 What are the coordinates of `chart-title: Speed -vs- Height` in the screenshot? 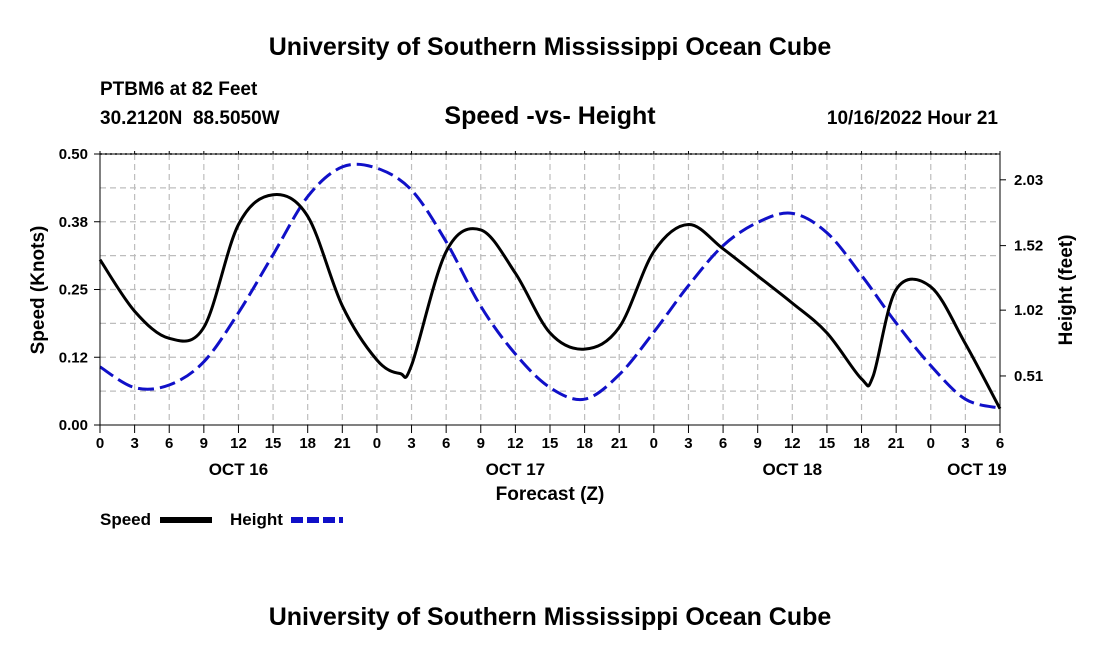 It's located at (550, 116).